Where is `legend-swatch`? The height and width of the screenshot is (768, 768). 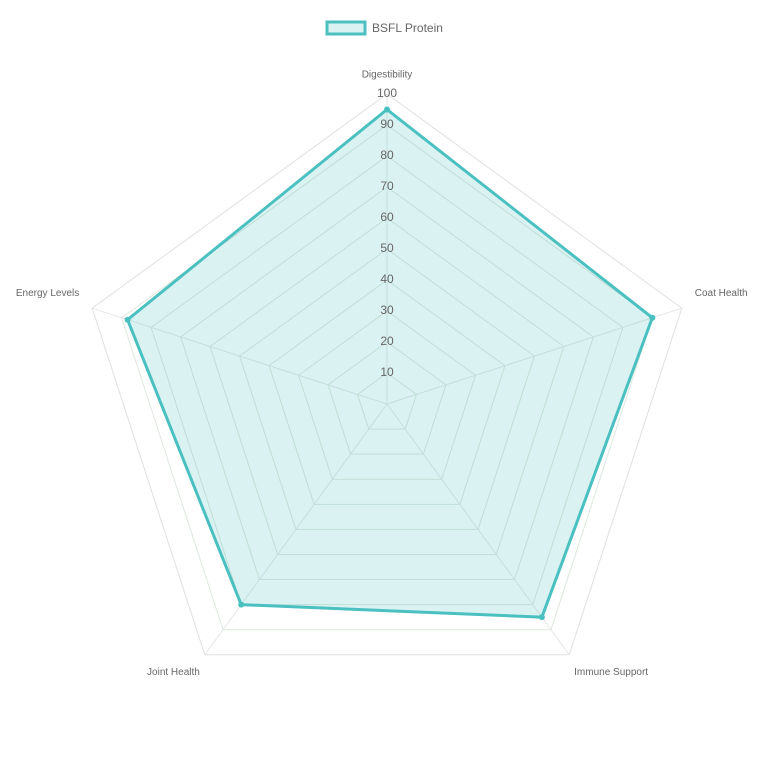 legend-swatch is located at coordinates (346, 28).